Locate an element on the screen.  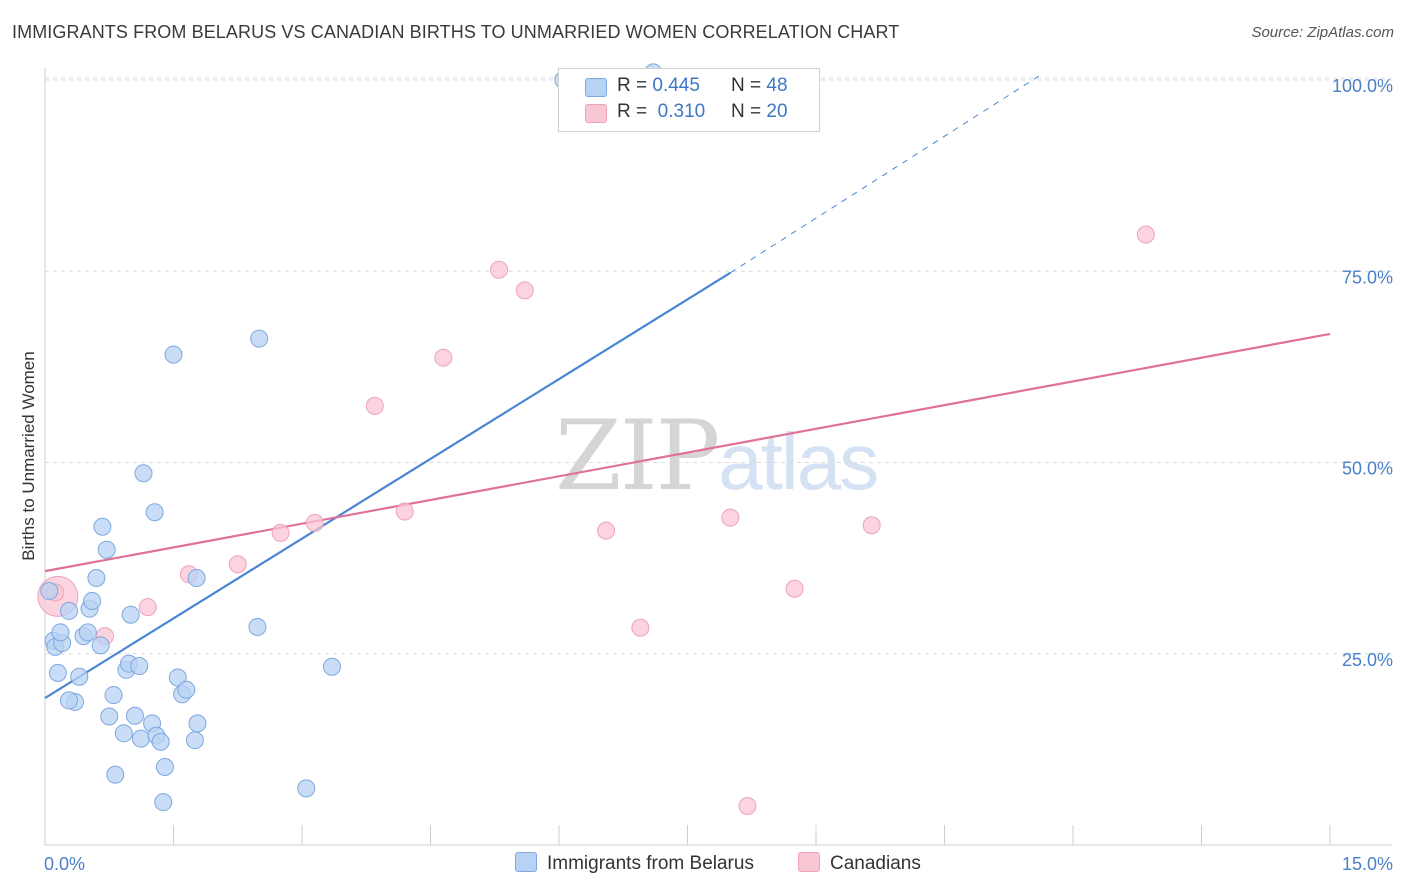
belarus-legend-swatch is located at coordinates (526, 862).